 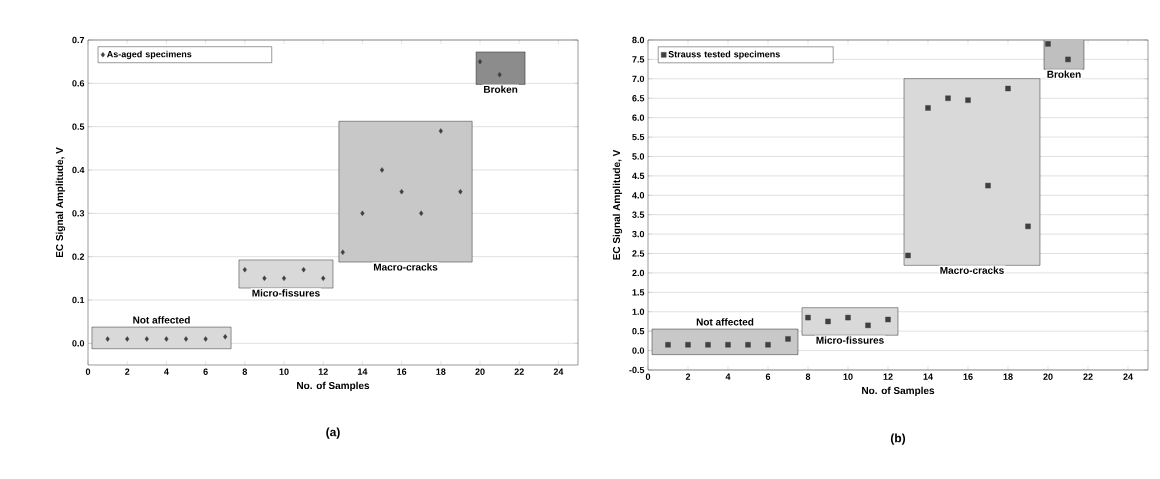 I want to click on y-tick-label: 0.6, so click(x=78, y=83).